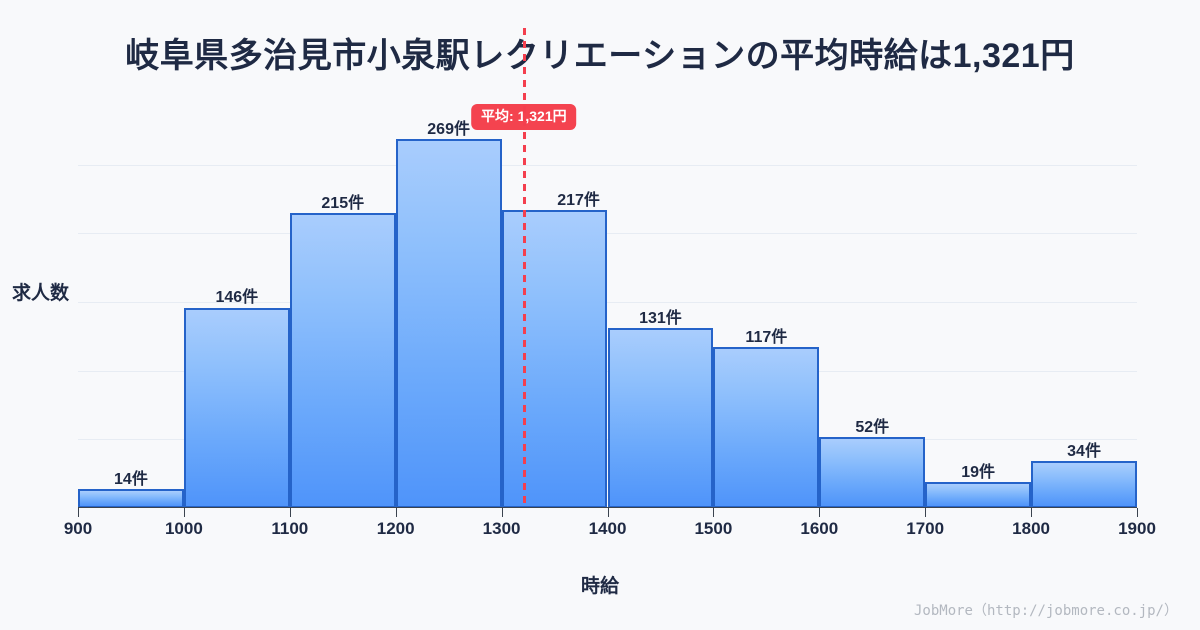 The height and width of the screenshot is (630, 1200). Describe the element at coordinates (766, 338) in the screenshot. I see `bar-value-label: 117件` at that location.